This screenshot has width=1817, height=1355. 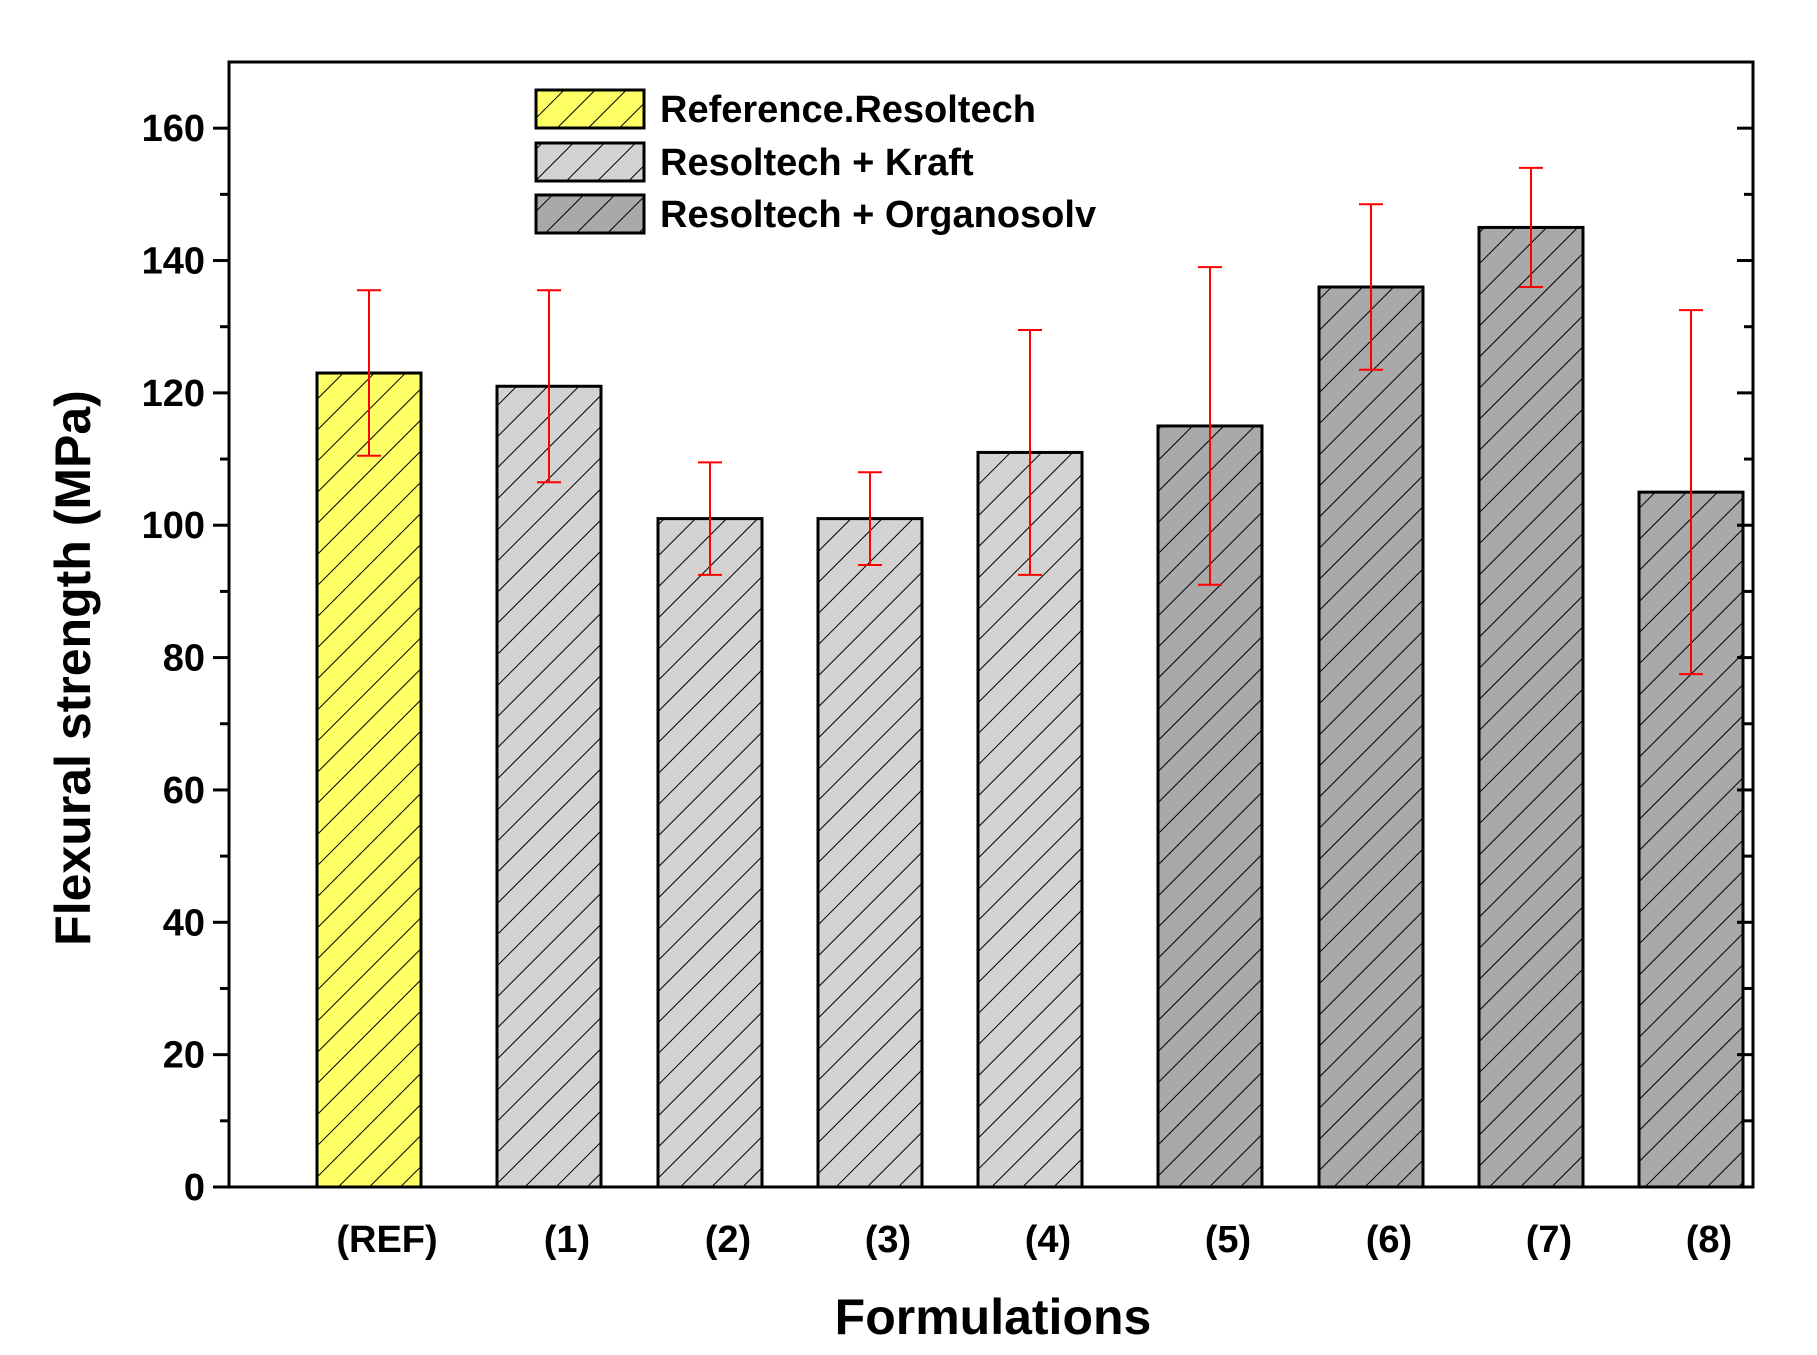 I want to click on legend-item-2: Resoltech + Organosolv, so click(x=815, y=214).